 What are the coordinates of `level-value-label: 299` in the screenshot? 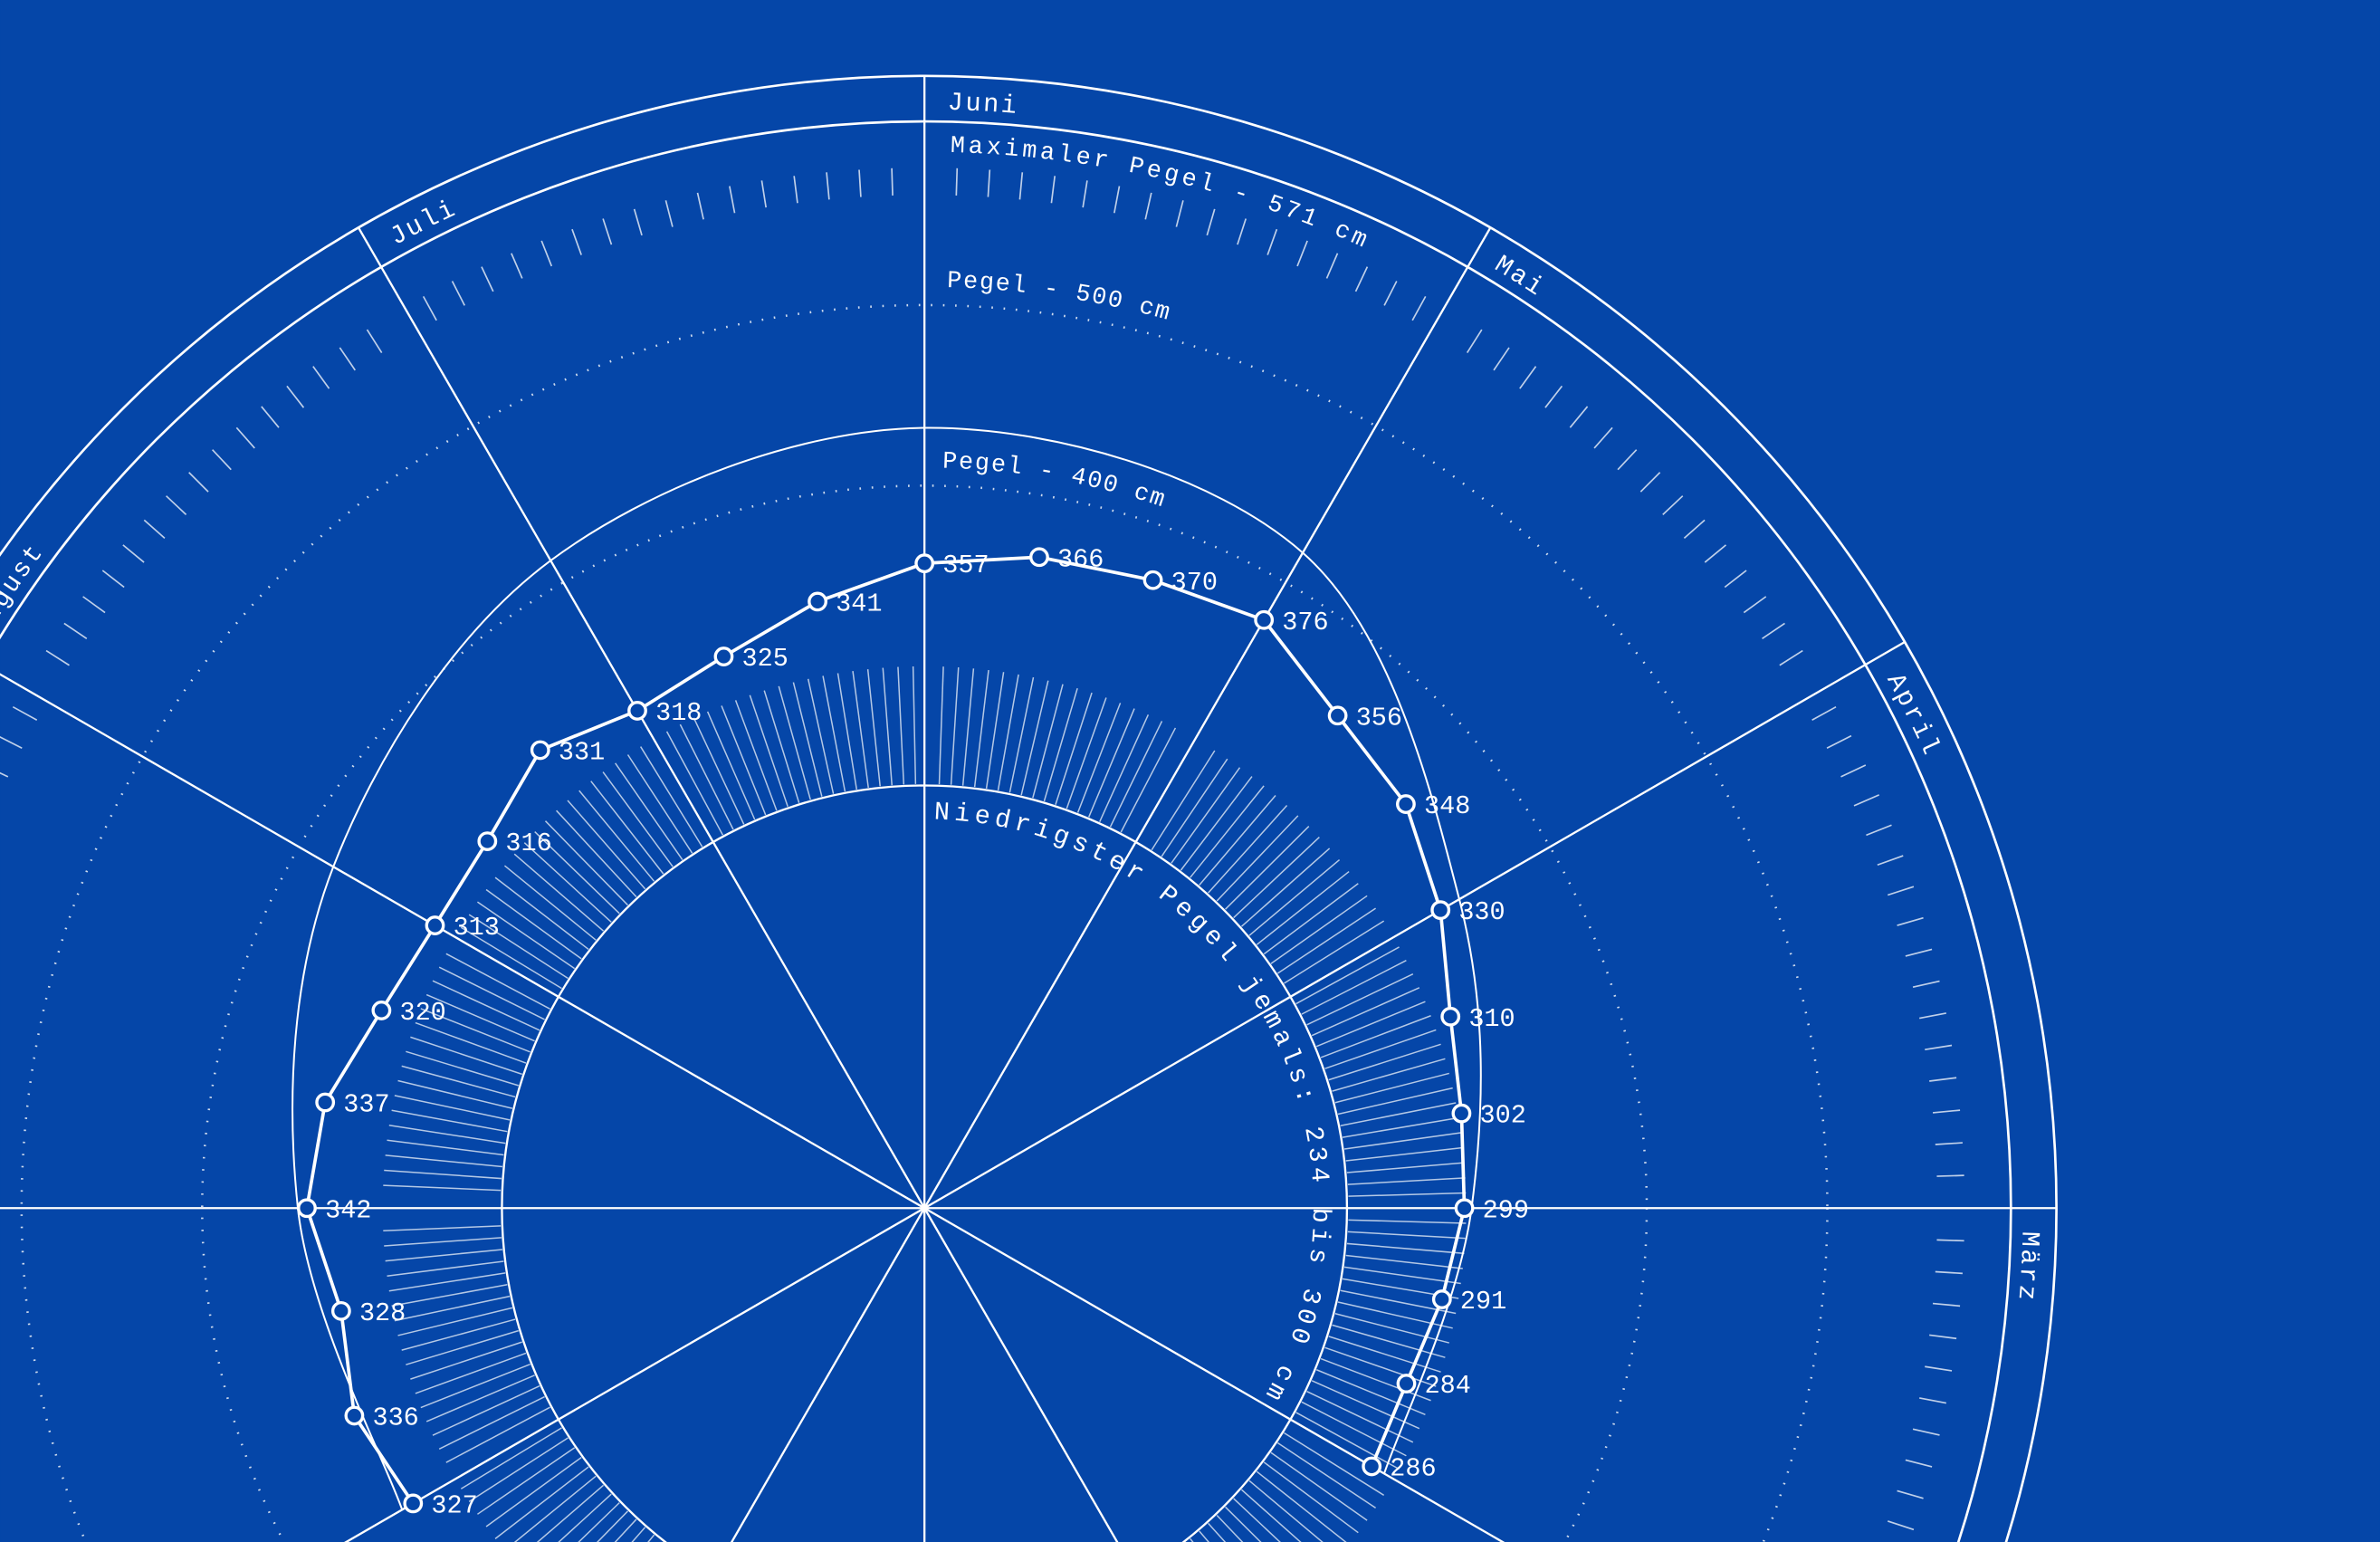 It's located at (1506, 1210).